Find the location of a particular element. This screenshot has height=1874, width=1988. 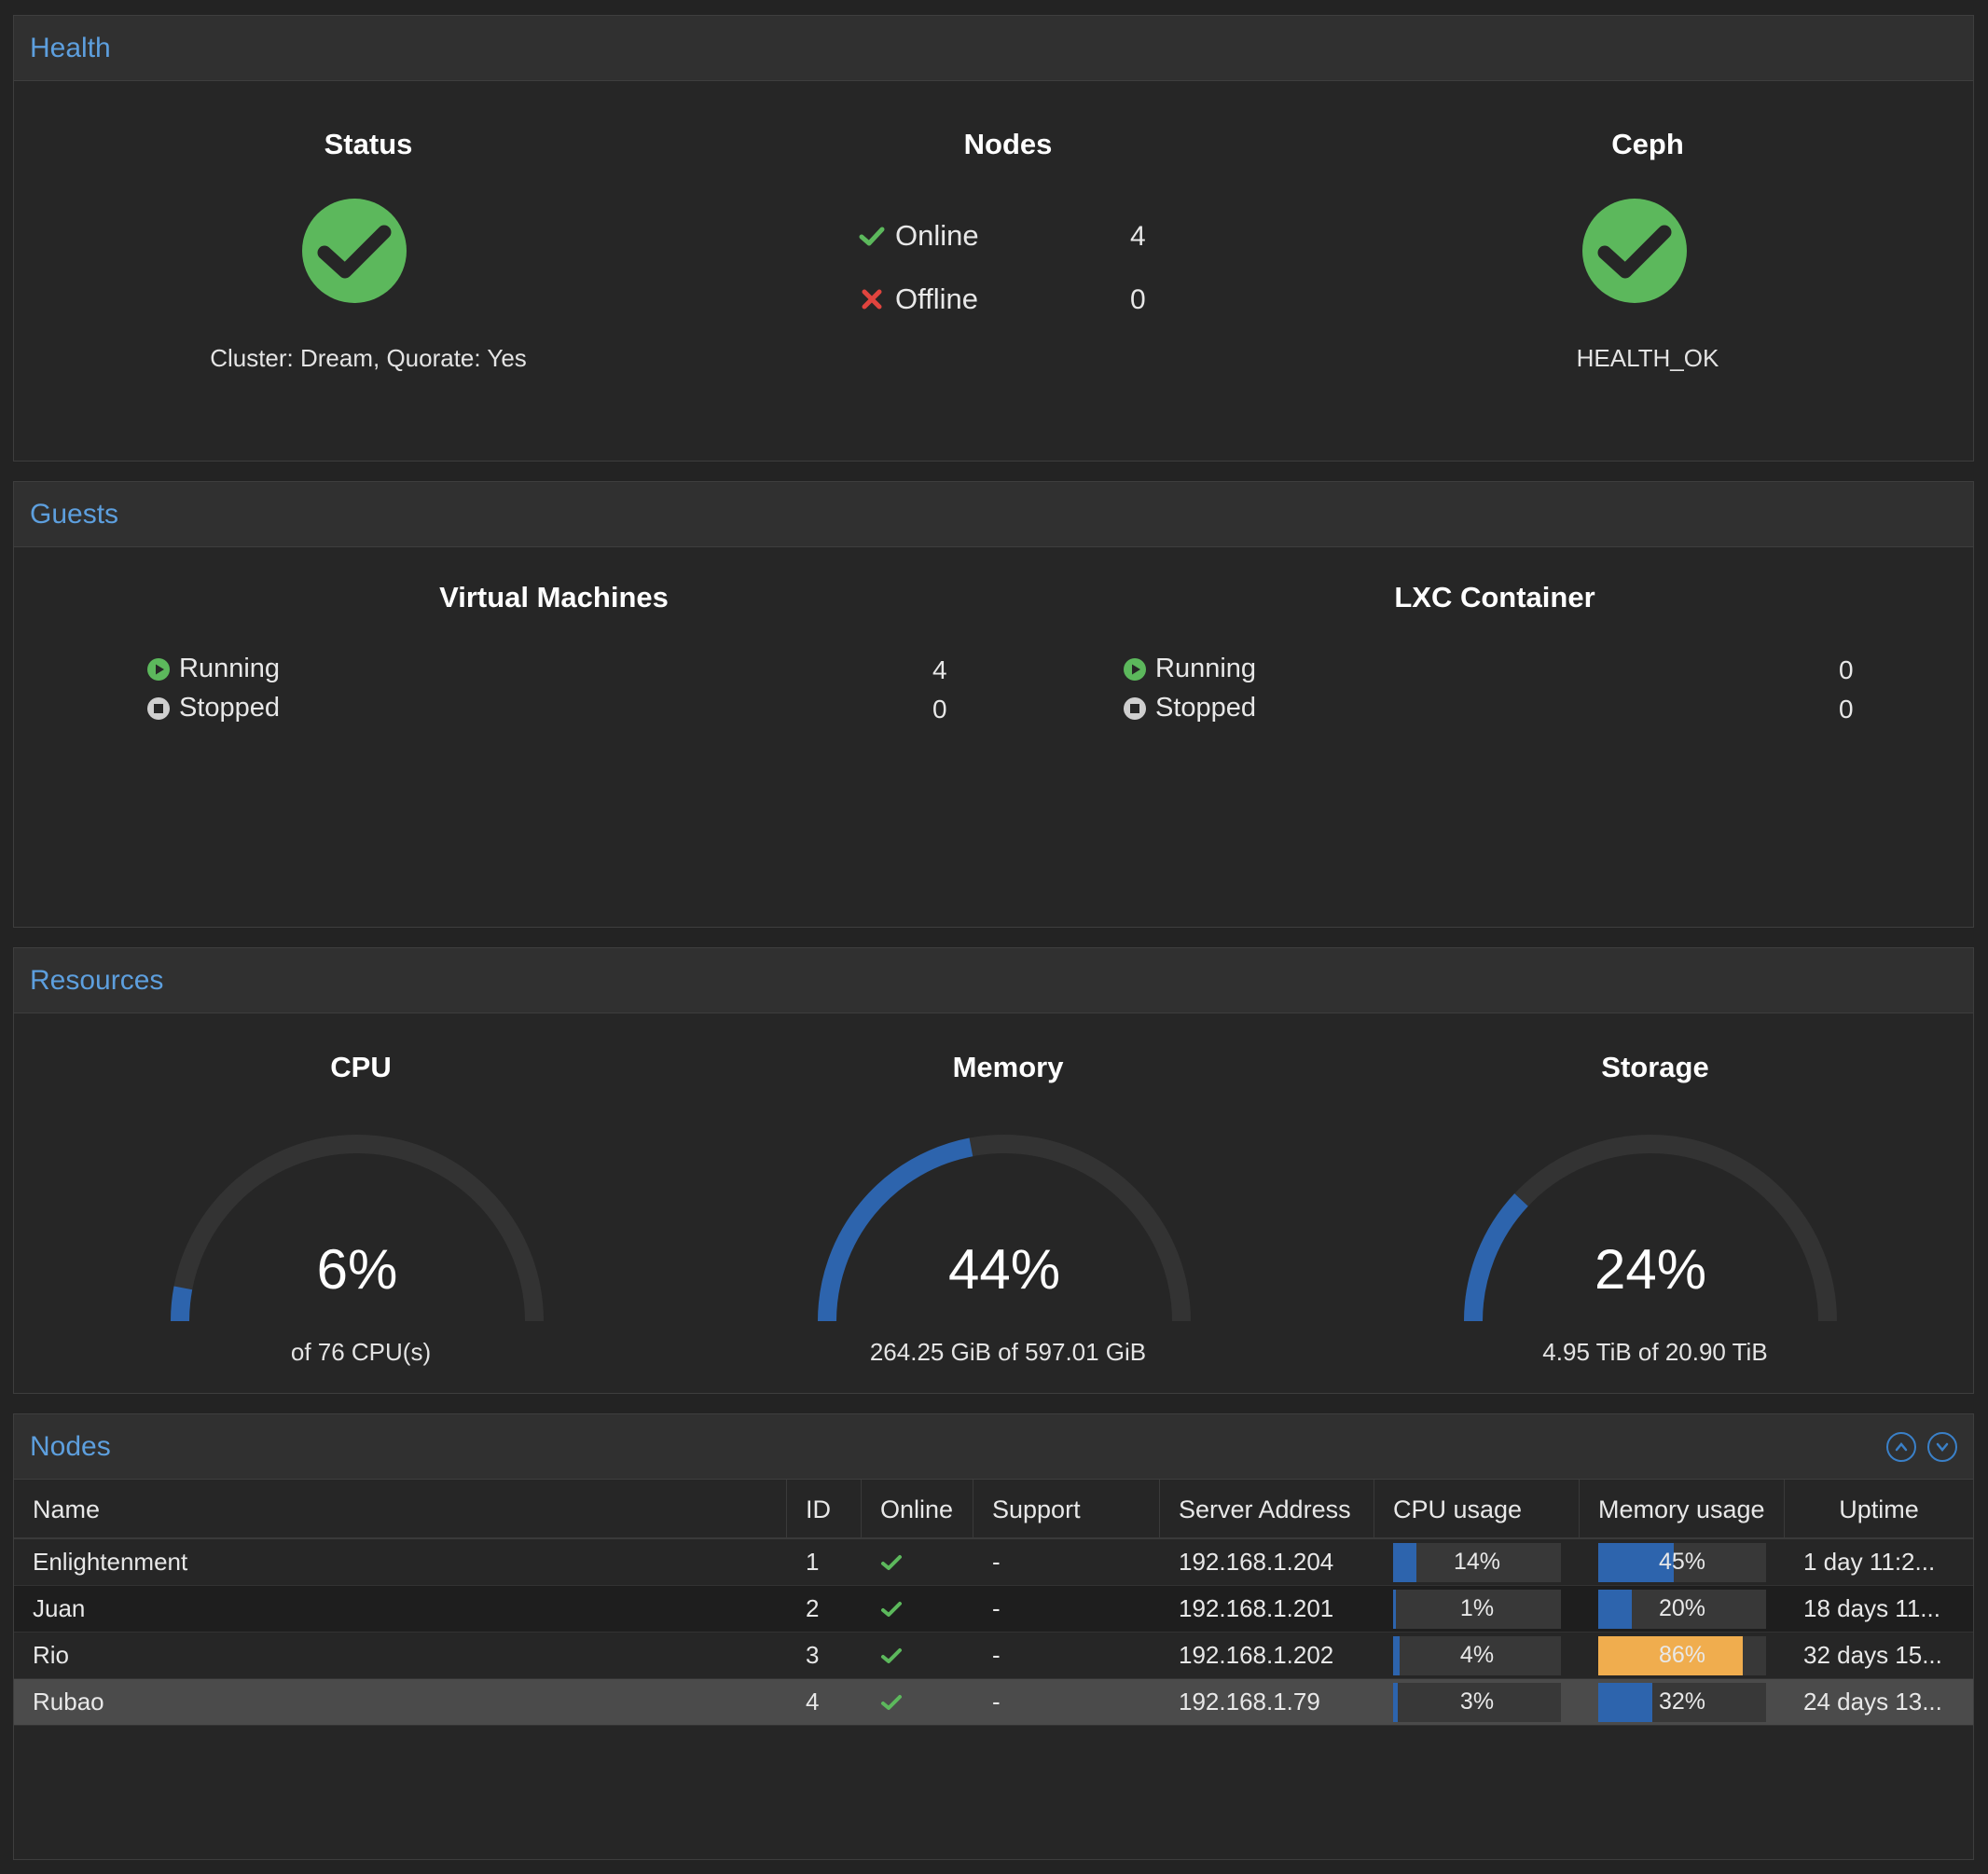

lxc-running-row: Running is located at coordinates (1190, 669).